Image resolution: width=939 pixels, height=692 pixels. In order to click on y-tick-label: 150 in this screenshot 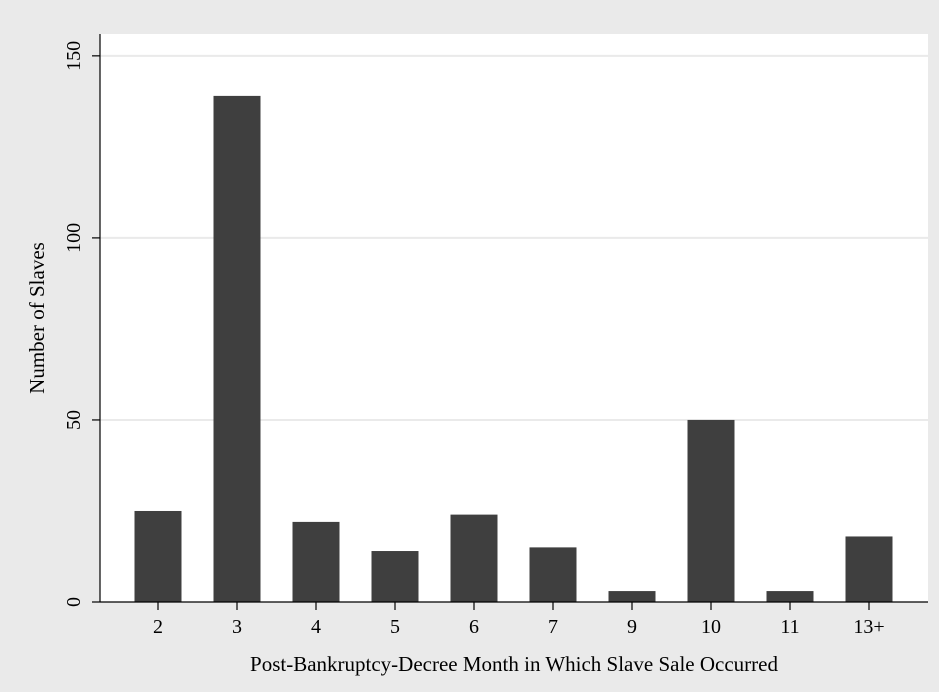, I will do `click(74, 56)`.